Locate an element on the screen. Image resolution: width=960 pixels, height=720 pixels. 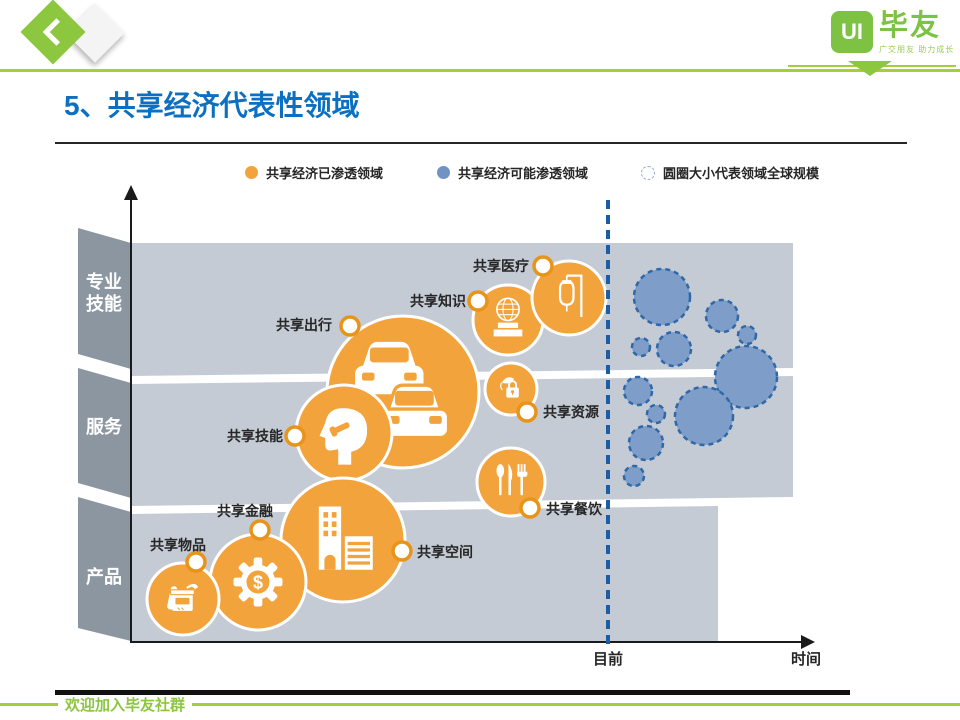
x-axis-label: 时间 is located at coordinates (806, 659).